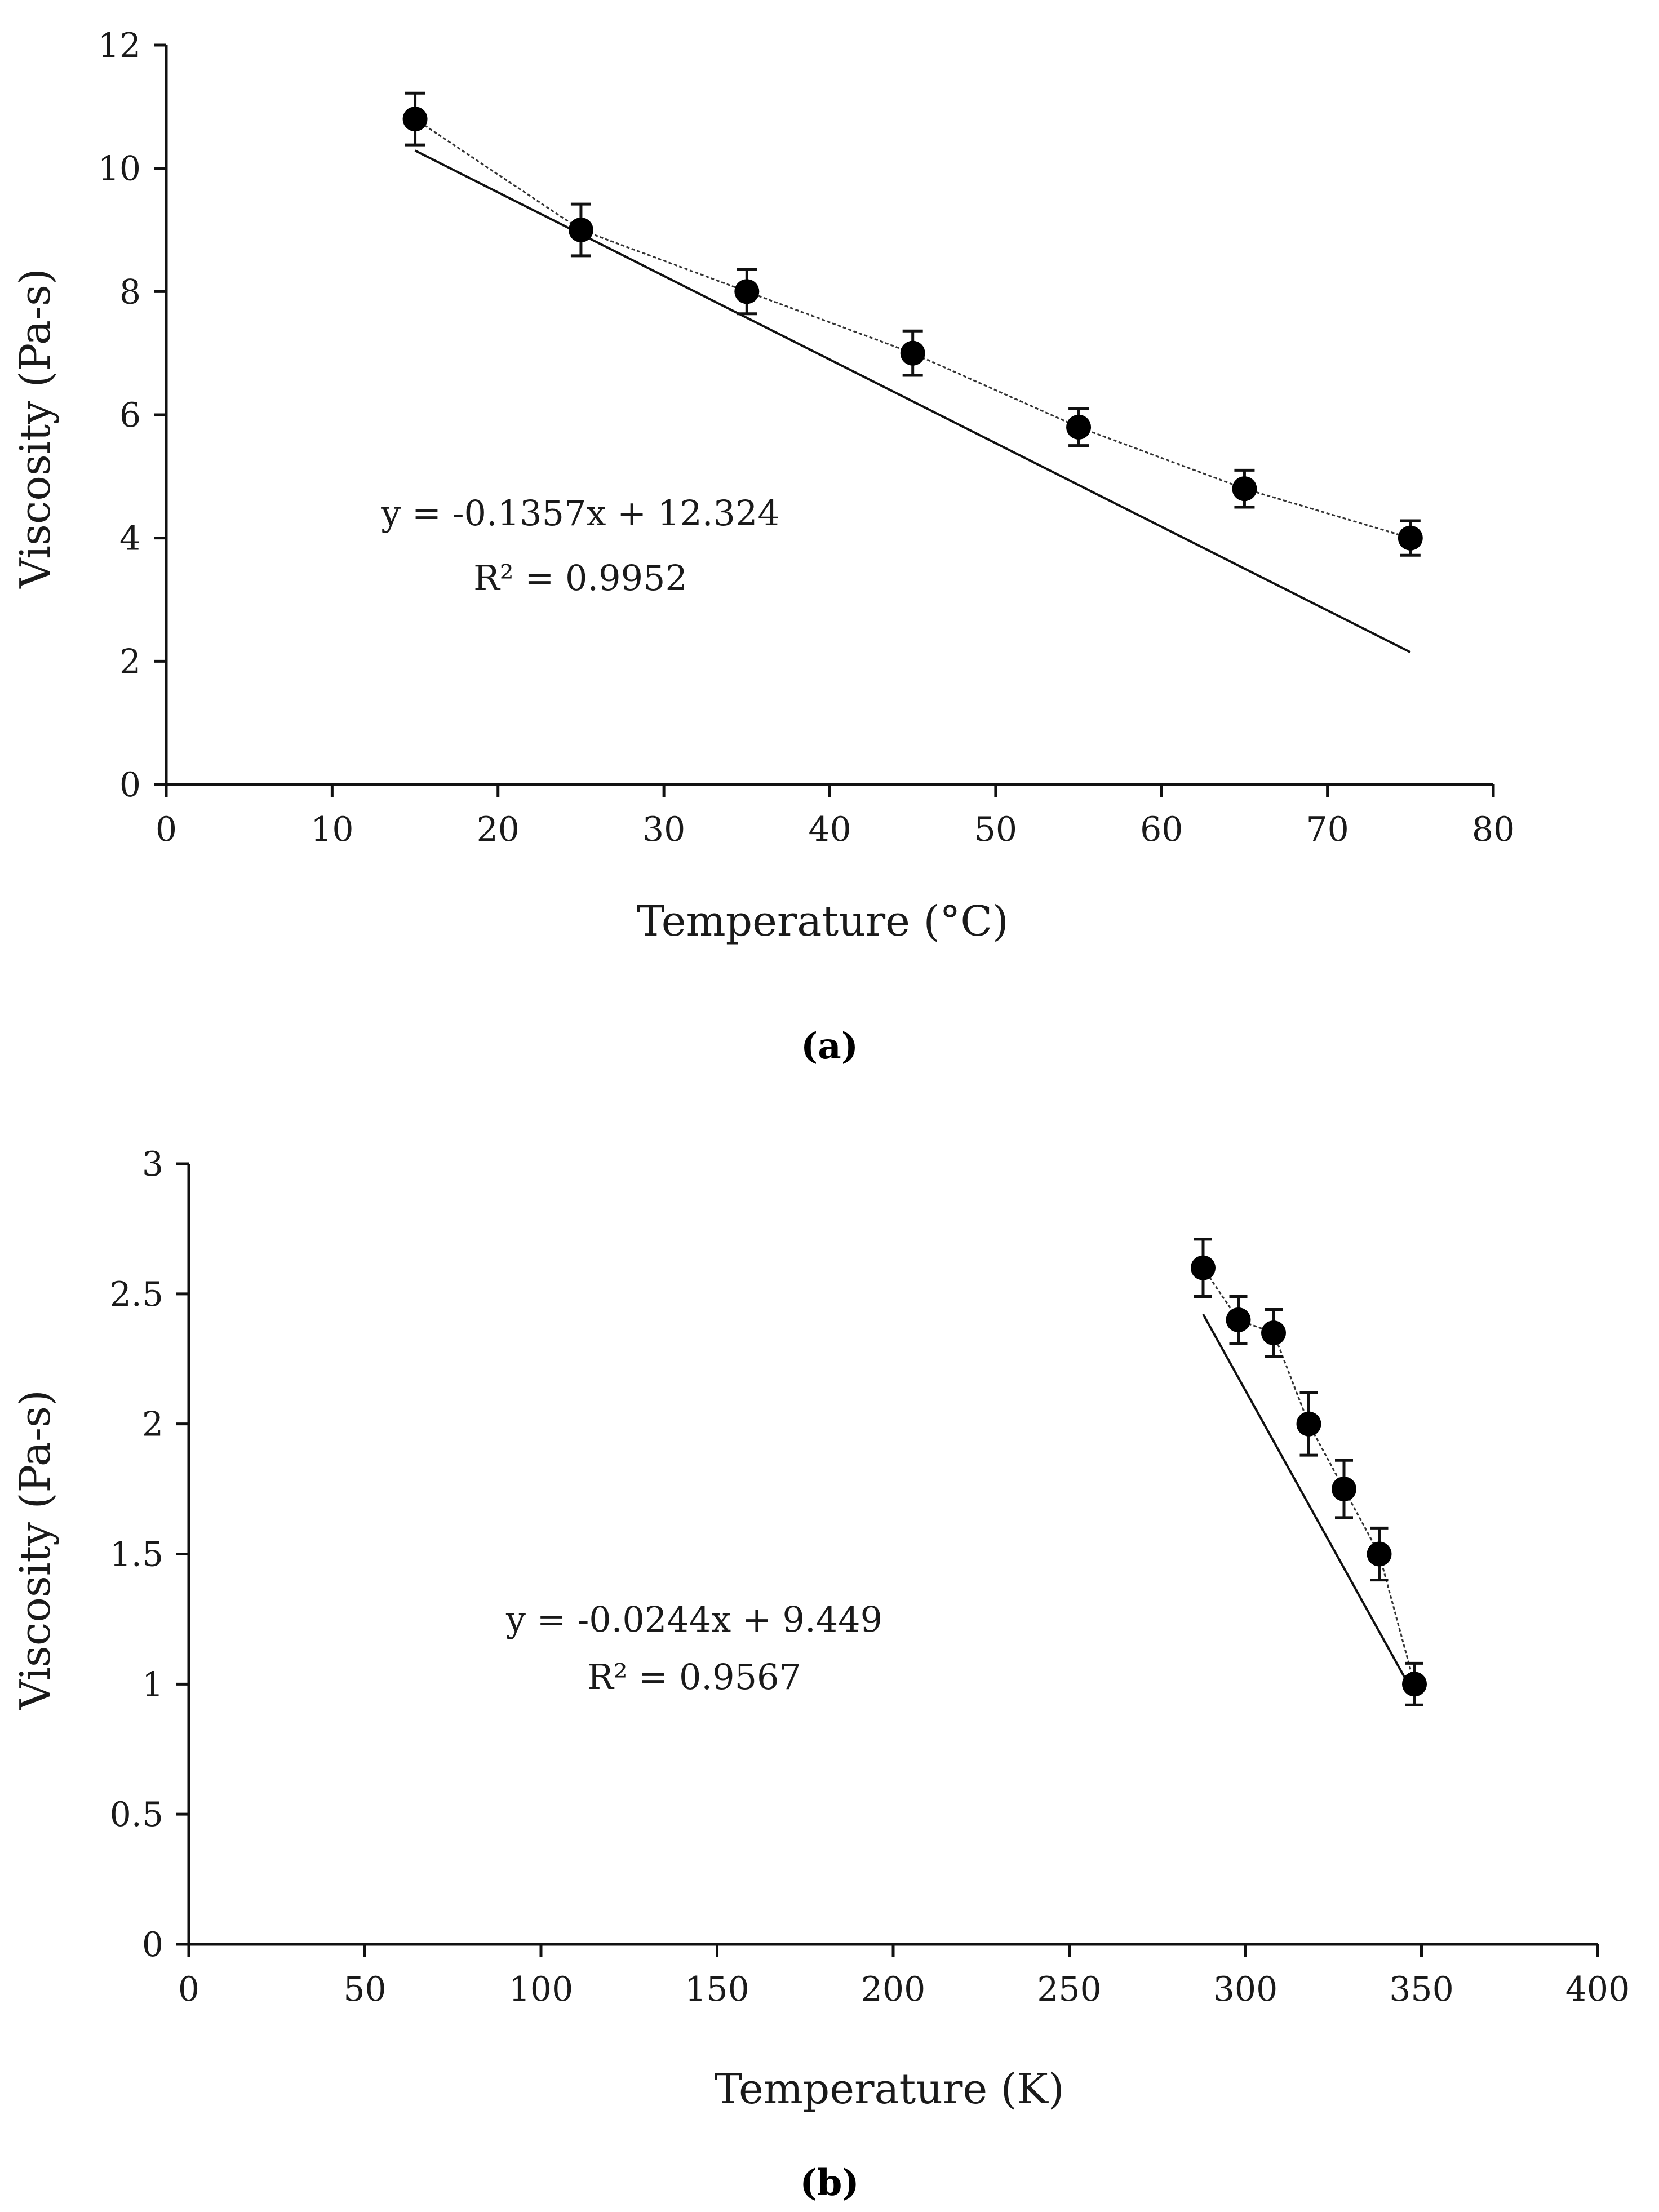 The width and height of the screenshot is (1659, 2212). What do you see at coordinates (130, 661) in the screenshot?
I see `chart-a-y-tick-label: 2` at bounding box center [130, 661].